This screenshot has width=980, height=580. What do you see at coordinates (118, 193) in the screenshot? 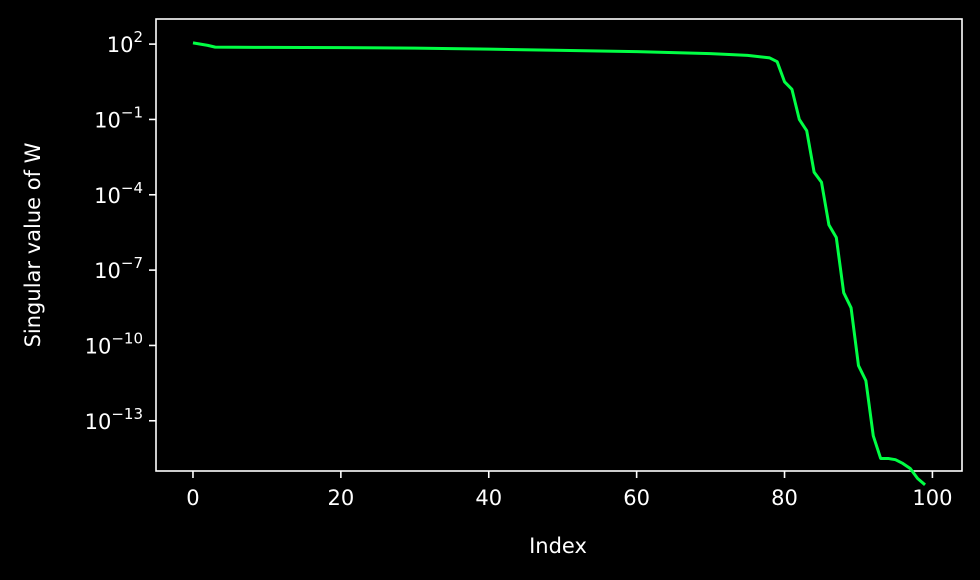
I see `y-tick-label-2: 10⁻⁴` at bounding box center [118, 193].